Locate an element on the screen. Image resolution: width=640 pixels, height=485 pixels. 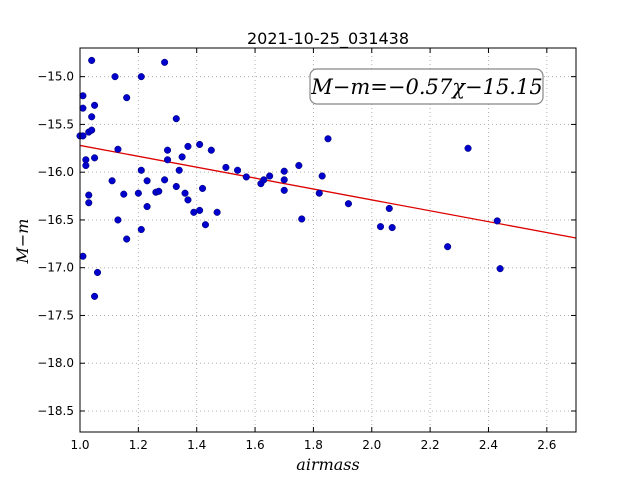
y-tick-label: −16.0 is located at coordinates (55, 172).